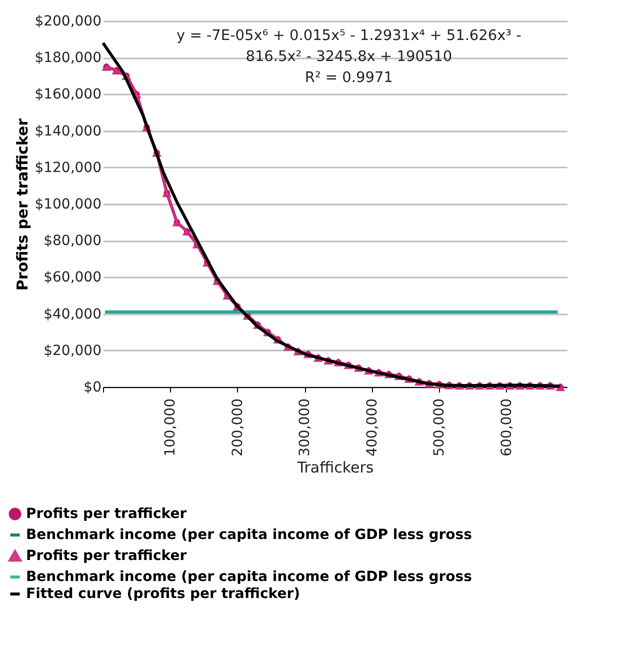  I want to click on y-tick-label: $40,000, so click(73, 314).